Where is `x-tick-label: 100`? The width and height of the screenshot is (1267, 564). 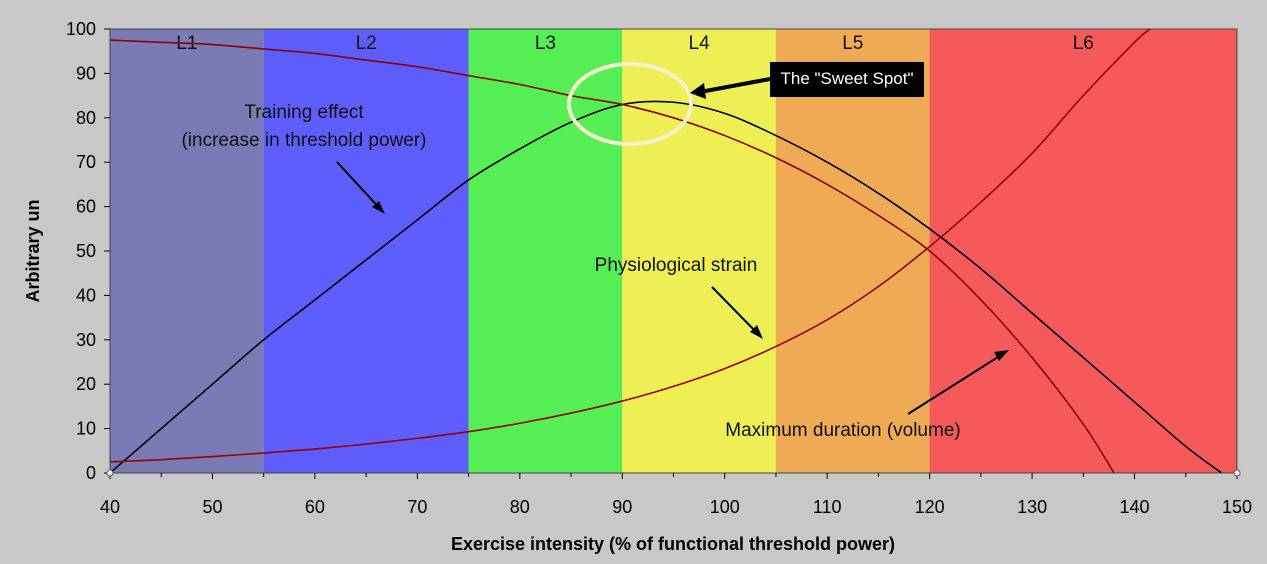
x-tick-label: 100 is located at coordinates (725, 507).